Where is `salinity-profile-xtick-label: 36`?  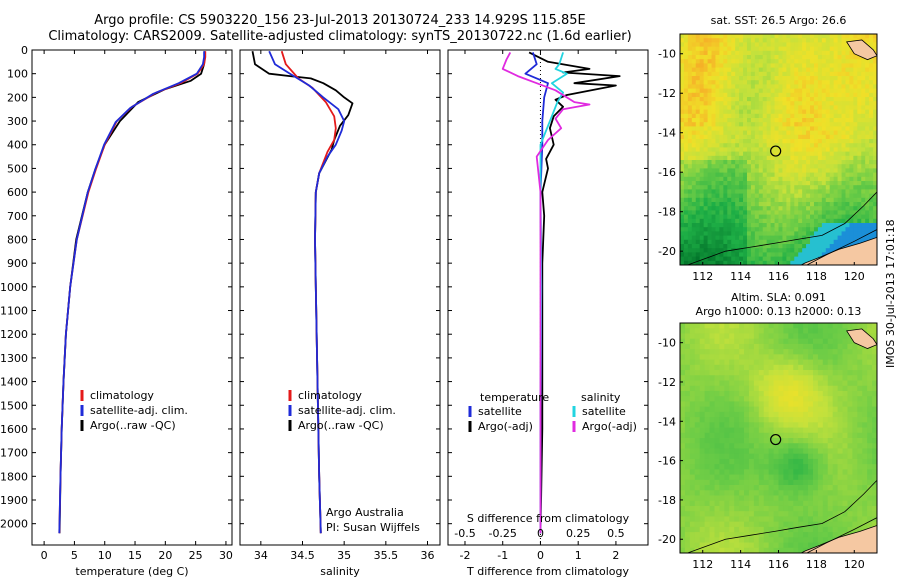
salinity-profile-xtick-label: 36 is located at coordinates (428, 555).